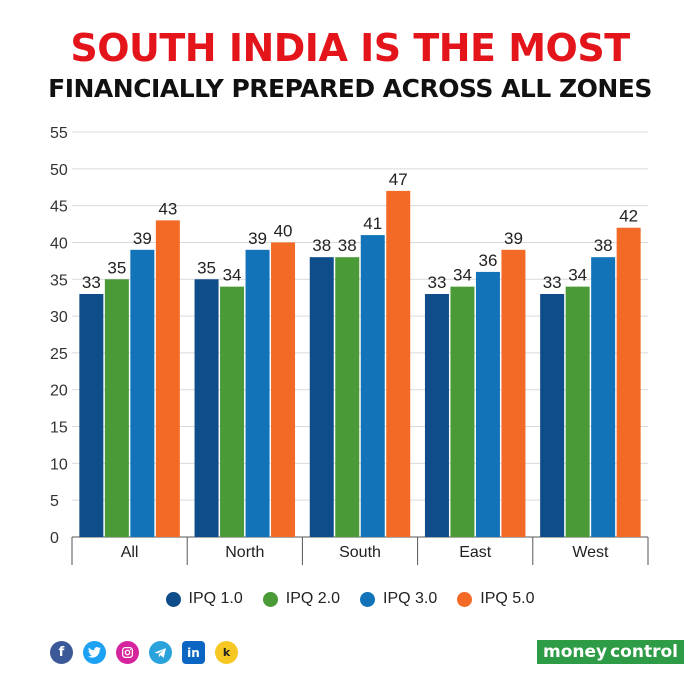 This screenshot has height=700, width=700. What do you see at coordinates (507, 598) in the screenshot?
I see `legend-label: IPQ 5.0` at bounding box center [507, 598].